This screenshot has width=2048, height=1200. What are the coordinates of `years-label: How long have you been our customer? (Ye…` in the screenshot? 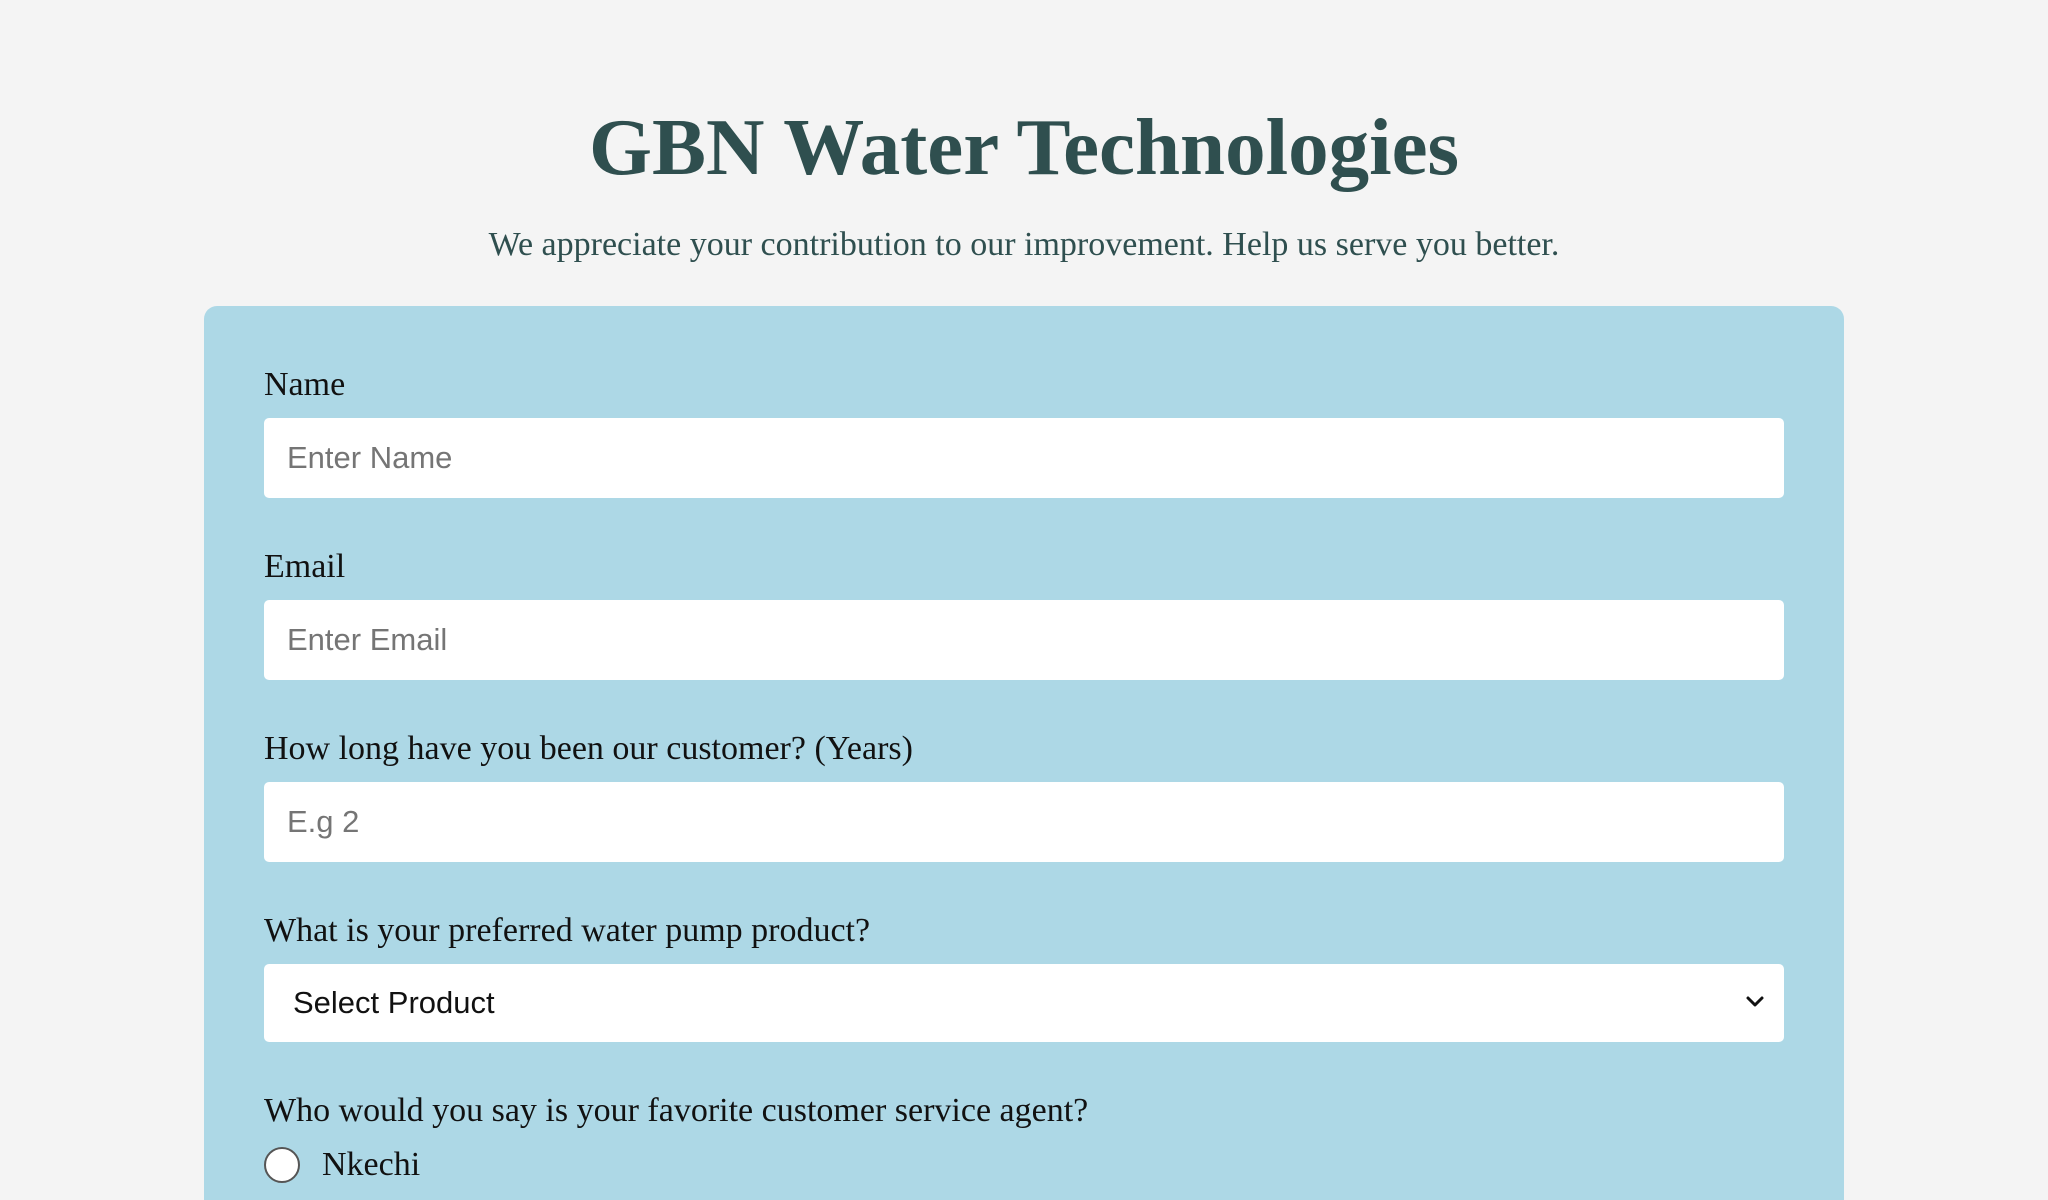 It's located at (588, 748).